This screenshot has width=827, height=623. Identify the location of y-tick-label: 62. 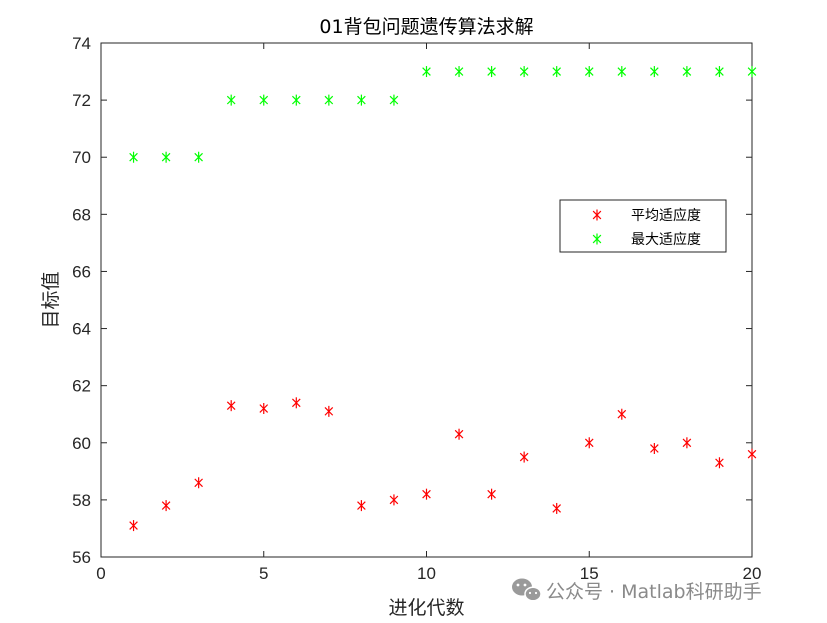
(81, 386).